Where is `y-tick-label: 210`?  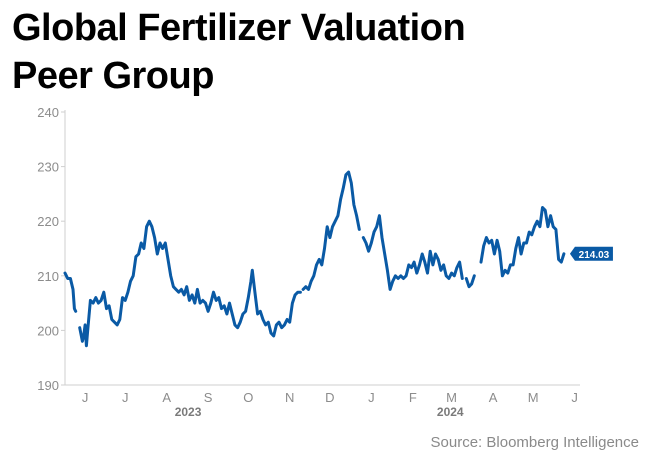 y-tick-label: 210 is located at coordinates (48, 276).